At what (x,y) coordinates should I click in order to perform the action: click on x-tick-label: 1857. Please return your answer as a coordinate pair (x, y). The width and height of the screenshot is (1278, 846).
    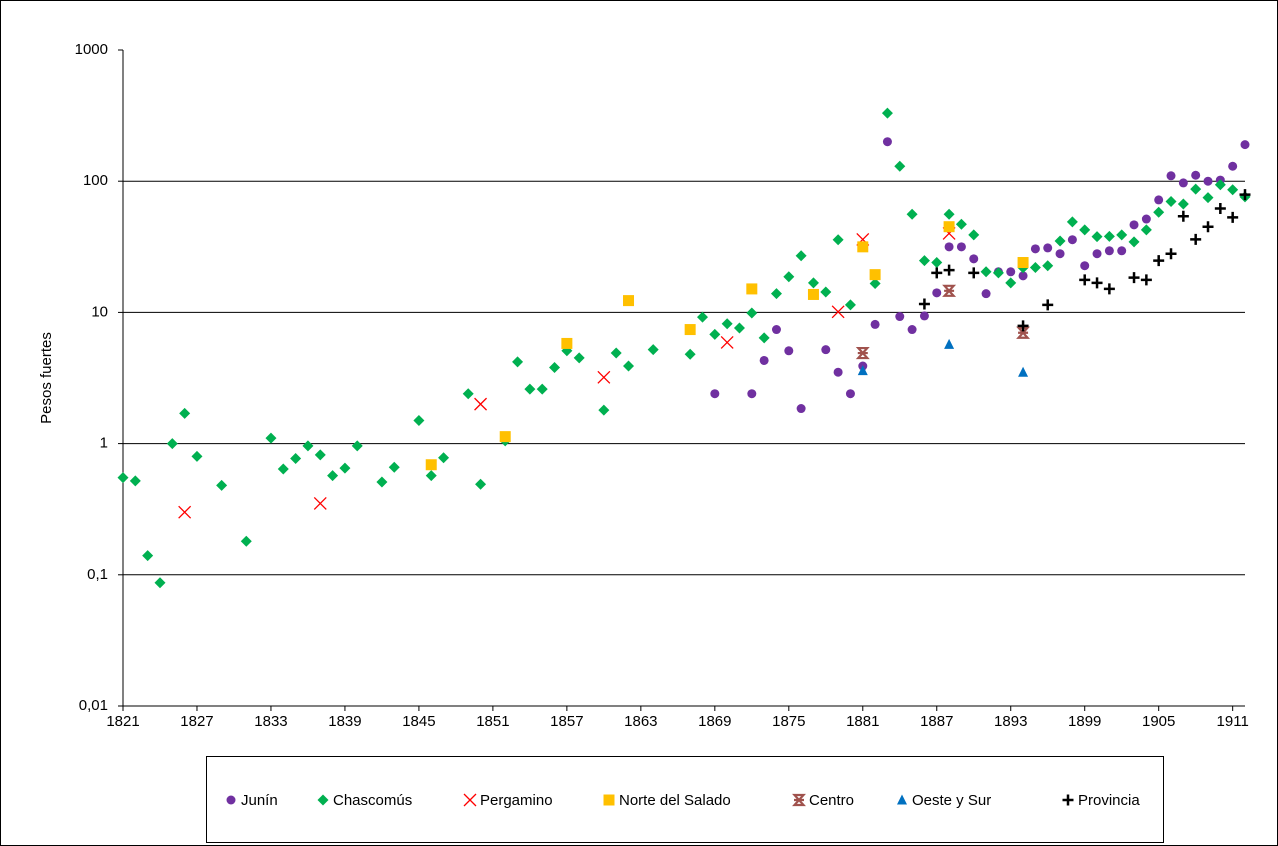
    Looking at the image, I should click on (566, 721).